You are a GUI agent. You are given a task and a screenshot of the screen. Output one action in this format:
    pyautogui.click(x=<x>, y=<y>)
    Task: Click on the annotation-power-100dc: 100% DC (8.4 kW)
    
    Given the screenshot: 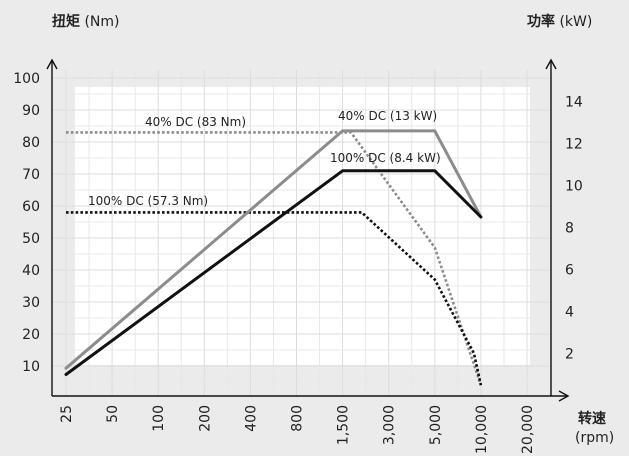 What is the action you would take?
    pyautogui.click(x=385, y=158)
    